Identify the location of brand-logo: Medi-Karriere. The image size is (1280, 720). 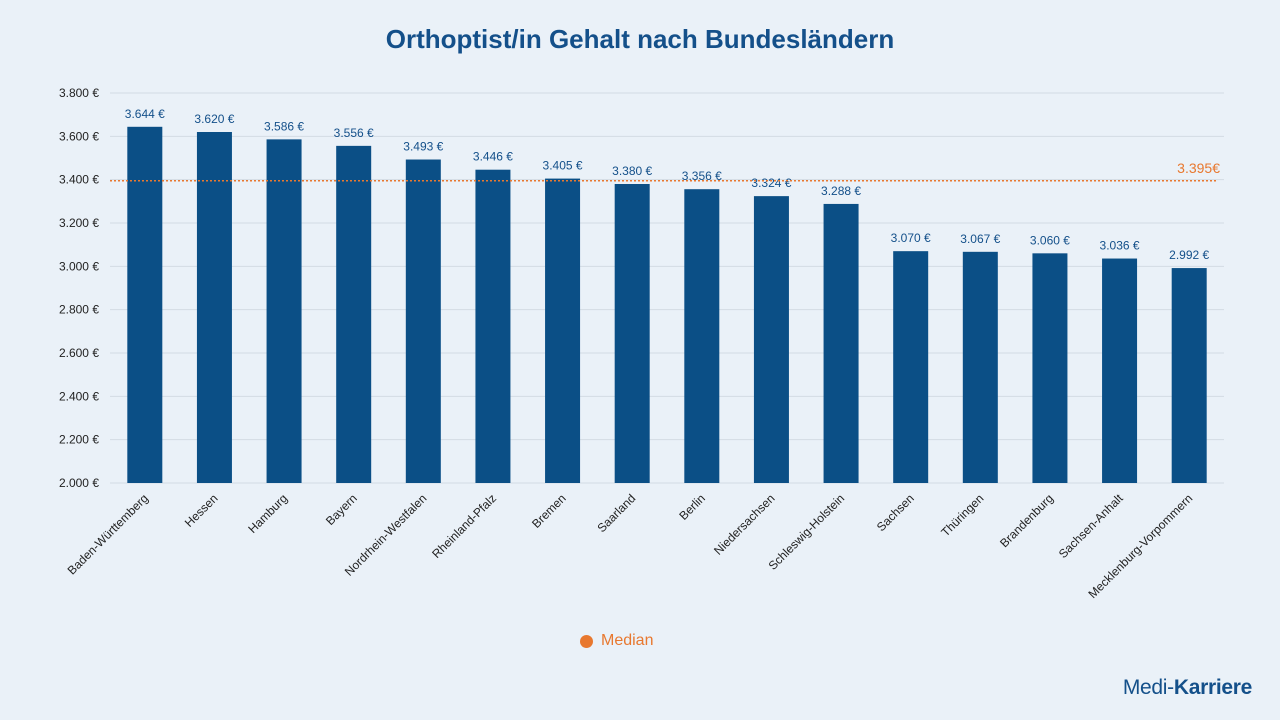
(1187, 688).